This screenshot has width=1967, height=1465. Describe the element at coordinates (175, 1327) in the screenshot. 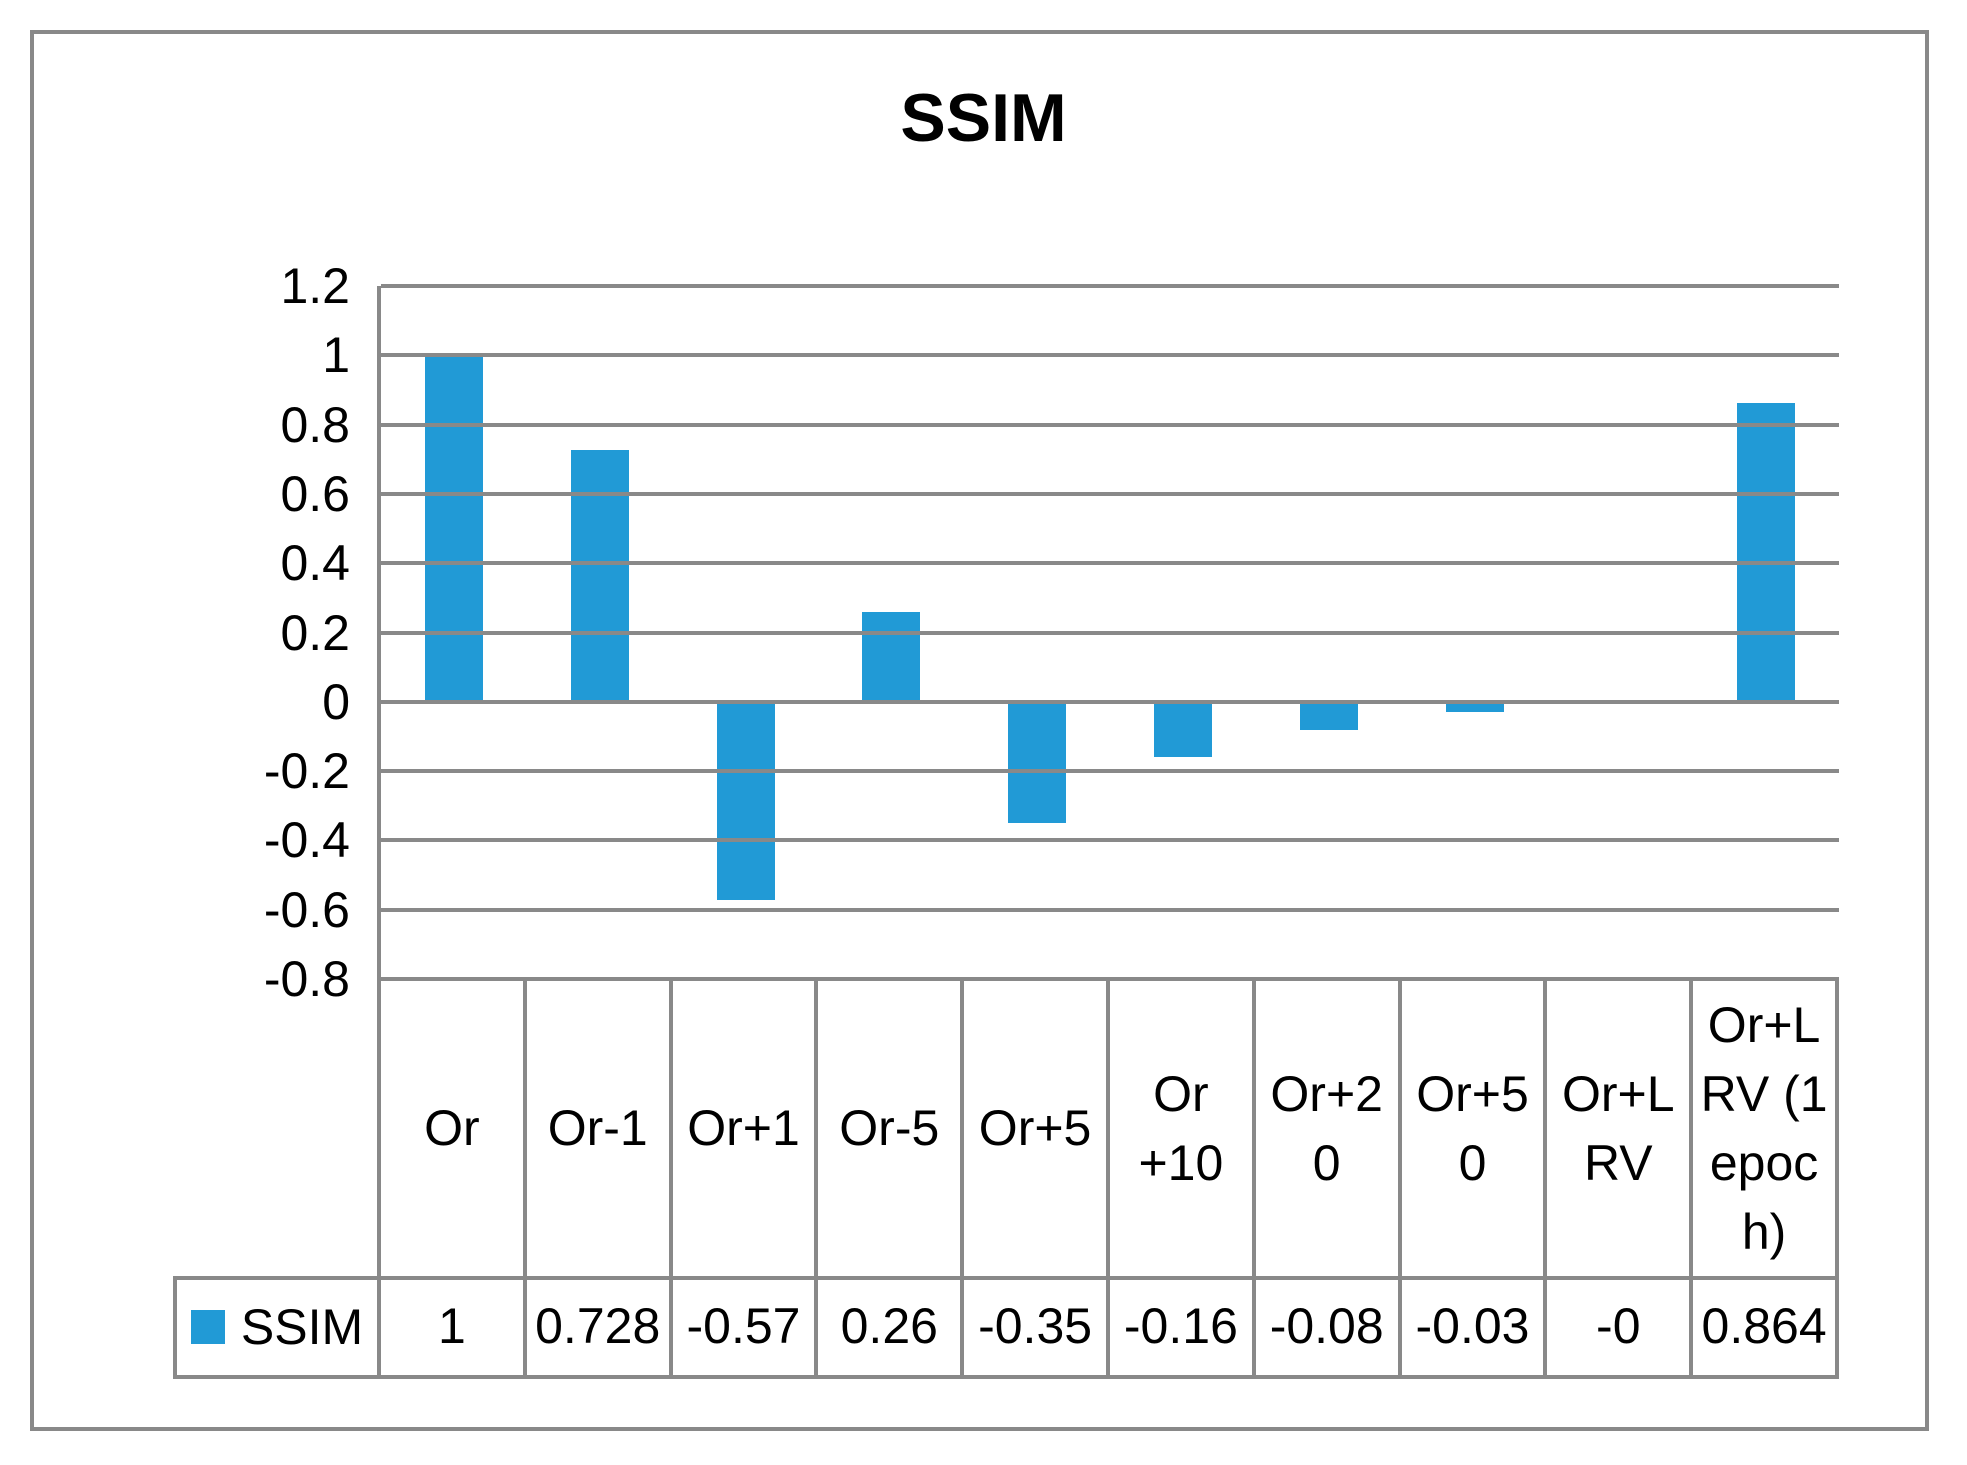

I see `legend-cell-border` at that location.